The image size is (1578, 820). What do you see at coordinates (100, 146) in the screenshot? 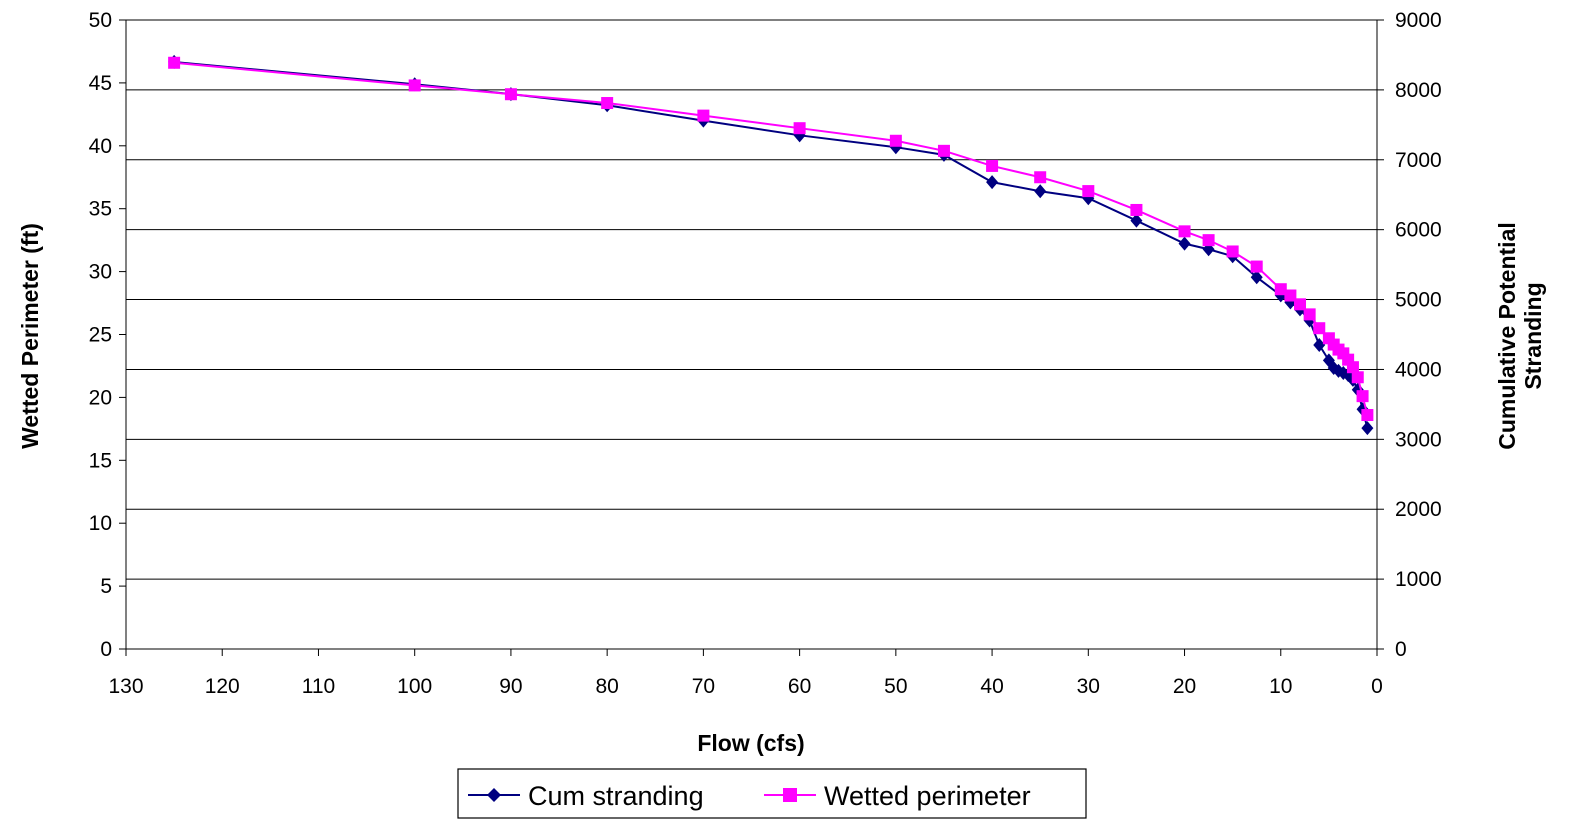
I see `y-tick-label: 40` at bounding box center [100, 146].